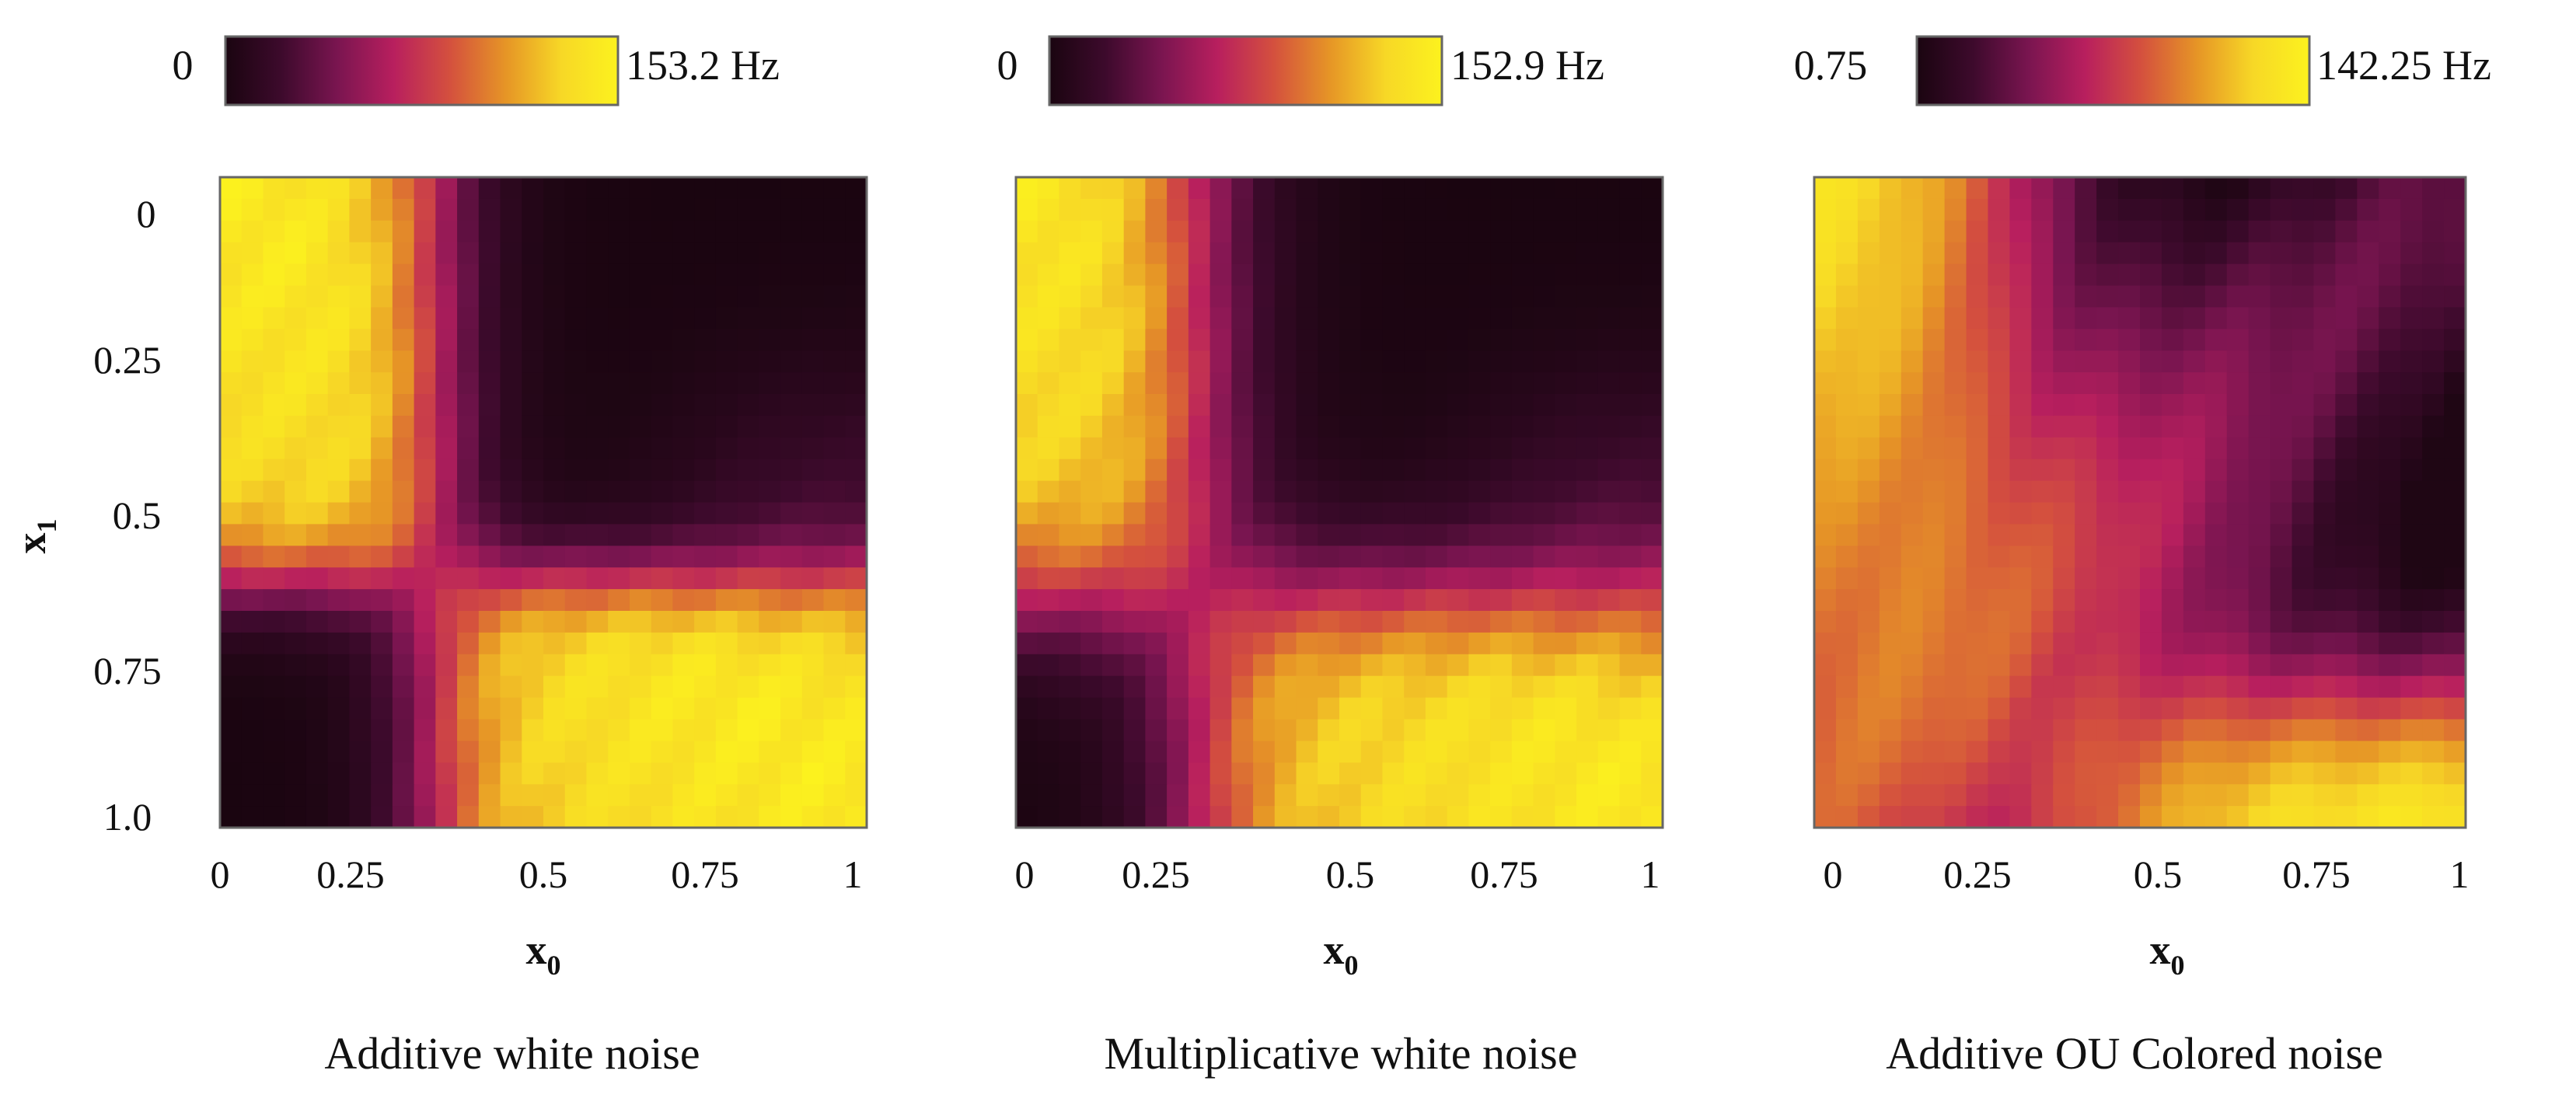  What do you see at coordinates (128, 817) in the screenshot?
I see `y-tick-label: 1.0` at bounding box center [128, 817].